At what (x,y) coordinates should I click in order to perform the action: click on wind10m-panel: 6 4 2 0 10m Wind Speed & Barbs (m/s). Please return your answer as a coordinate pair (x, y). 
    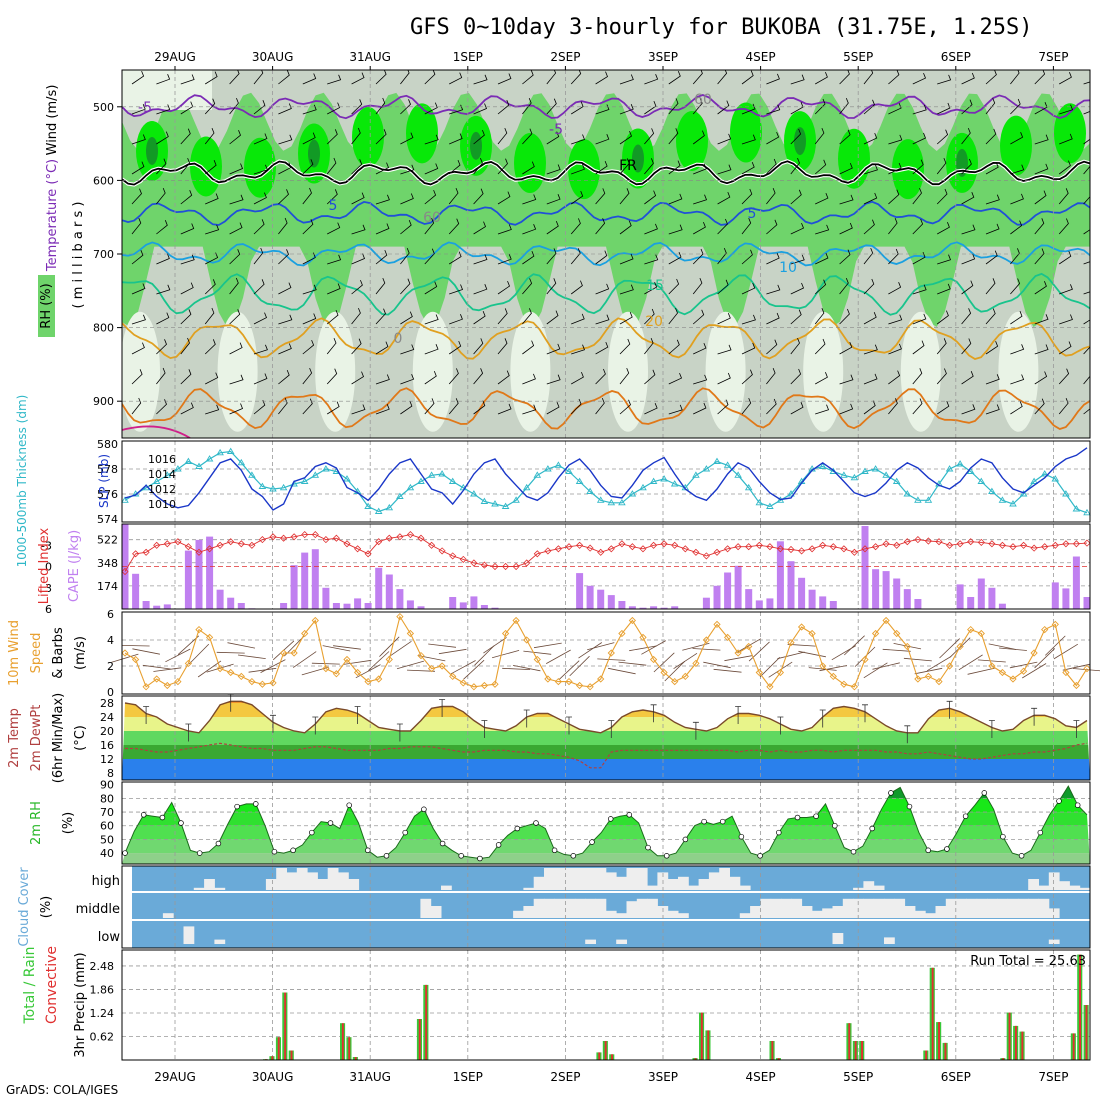
    Looking at the image, I should click on (553, 653).